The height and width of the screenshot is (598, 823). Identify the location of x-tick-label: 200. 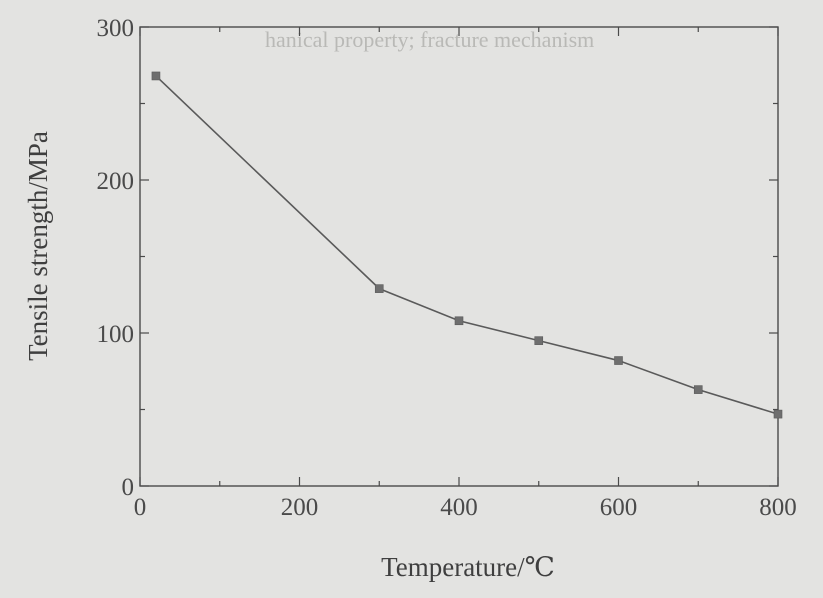
(300, 507).